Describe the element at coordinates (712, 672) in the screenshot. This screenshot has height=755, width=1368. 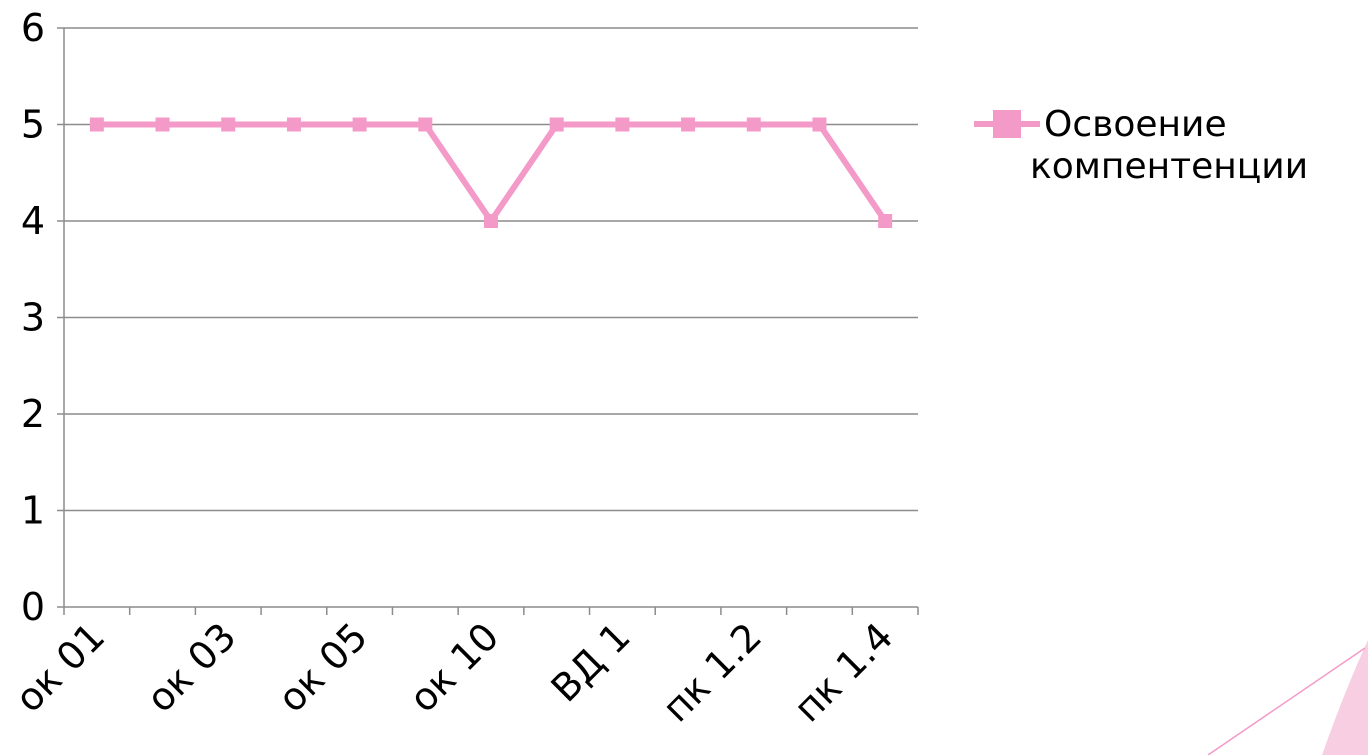
I see `x-tick-label: пк 1.2` at that location.